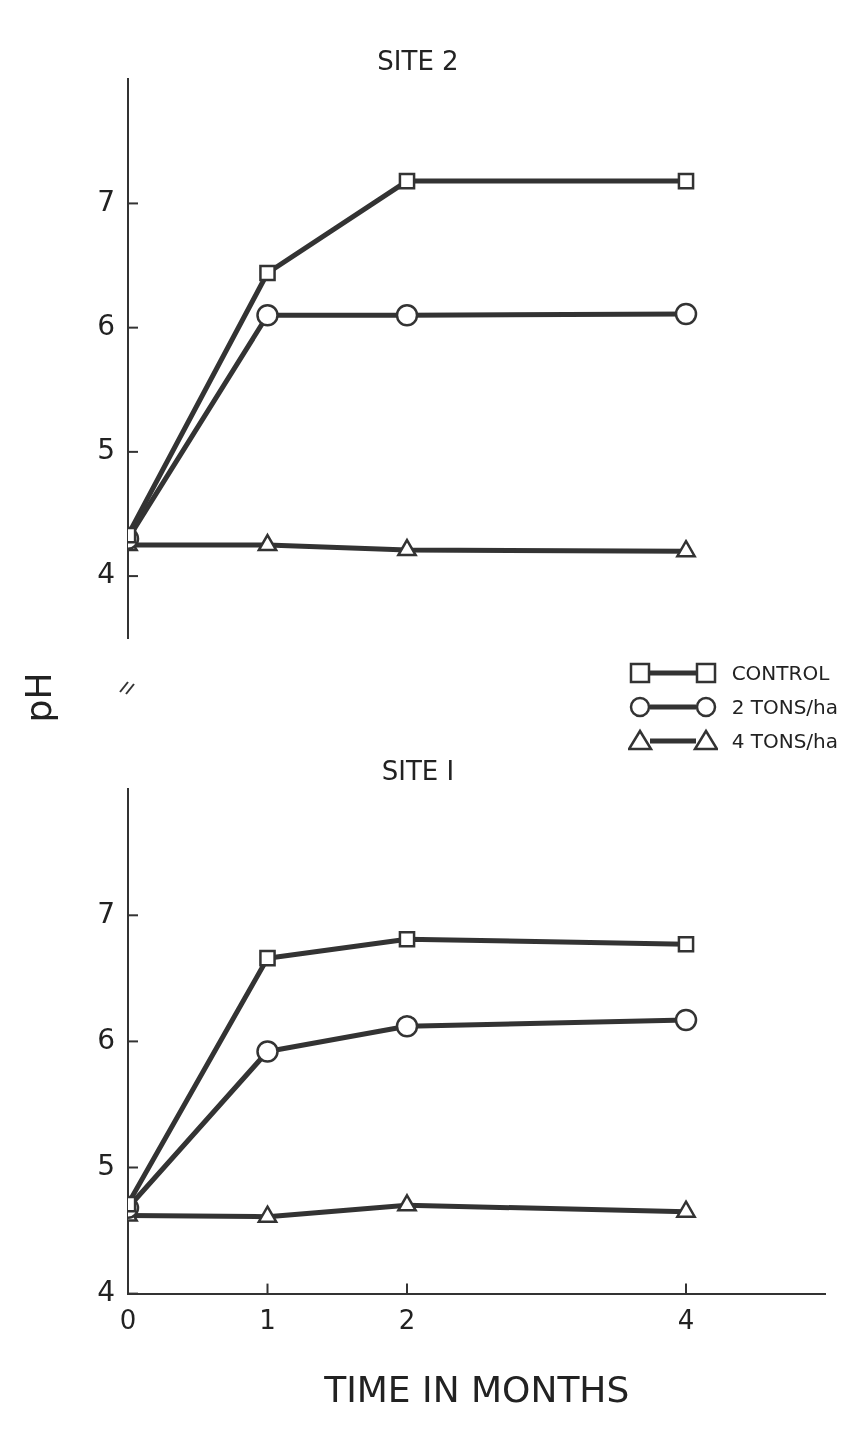  Describe the element at coordinates (407, 1319) in the screenshot. I see `x-tick-label: 2` at that location.